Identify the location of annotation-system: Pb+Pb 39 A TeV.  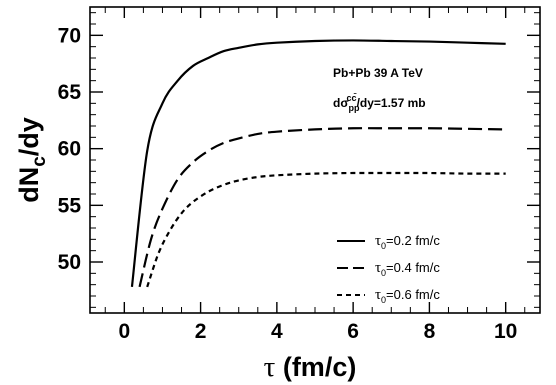
(378, 73).